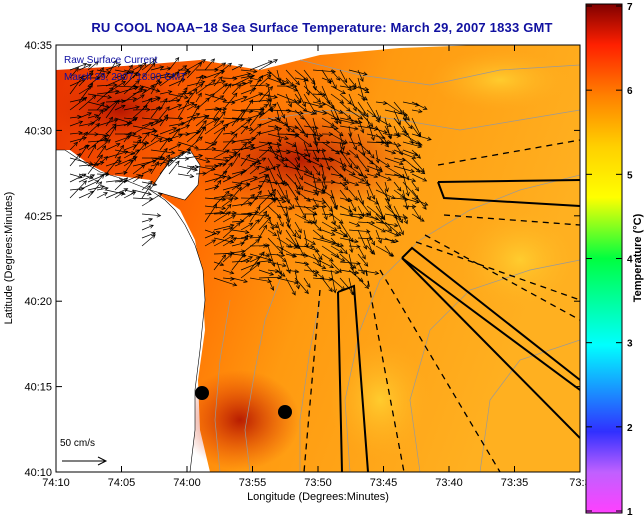  Describe the element at coordinates (253, 483) in the screenshot. I see `x-tick-label: 73:55` at that location.